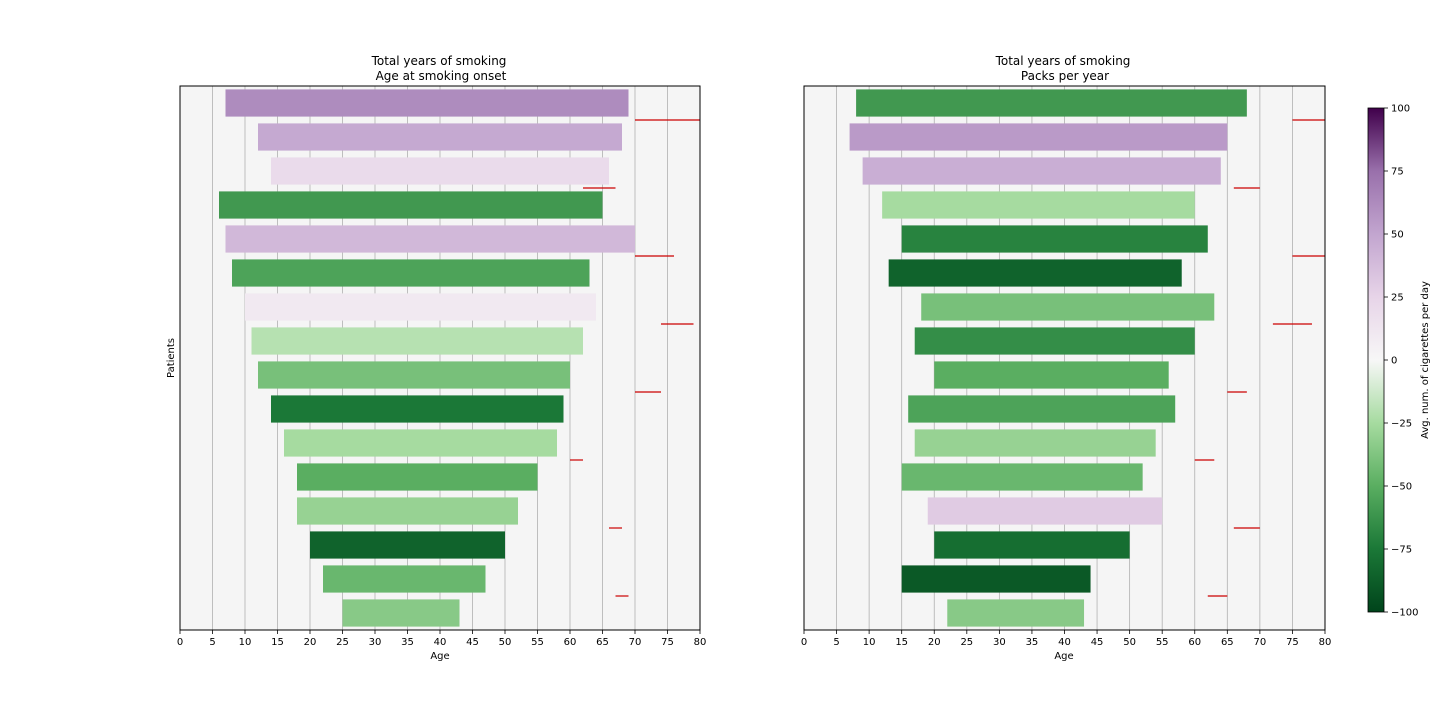 The image size is (1440, 720). What do you see at coordinates (1401, 424) in the screenshot?
I see `colorbar-tick-label: −25` at bounding box center [1401, 424].